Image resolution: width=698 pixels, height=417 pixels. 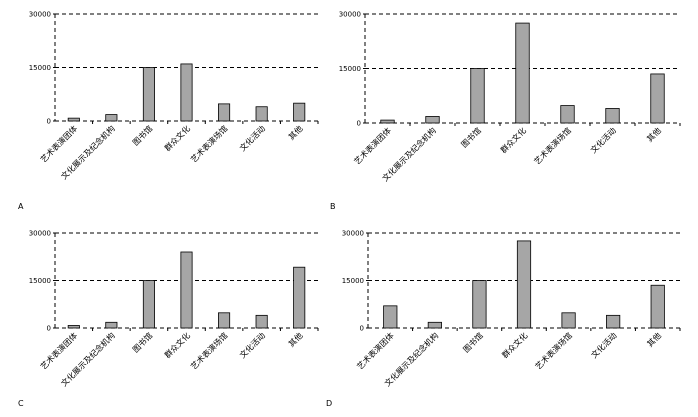 What do you see at coordinates (21, 403) in the screenshot?
I see `panel-letter: C` at bounding box center [21, 403].